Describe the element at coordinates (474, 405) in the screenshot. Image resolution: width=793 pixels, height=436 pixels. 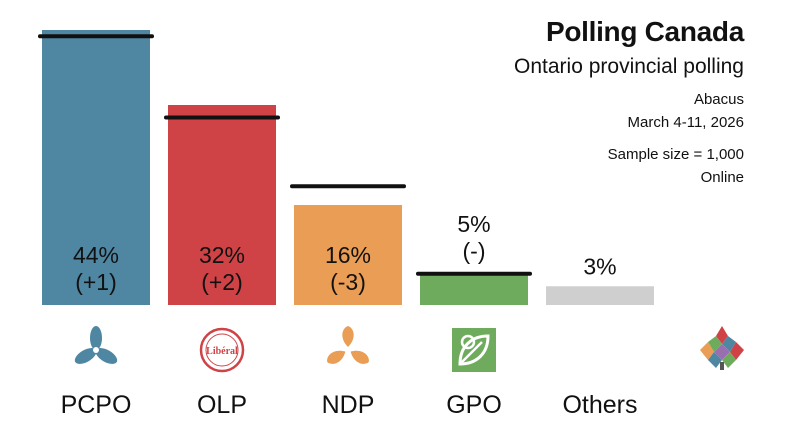
I see `category-label-gpo: GPO` at that location.